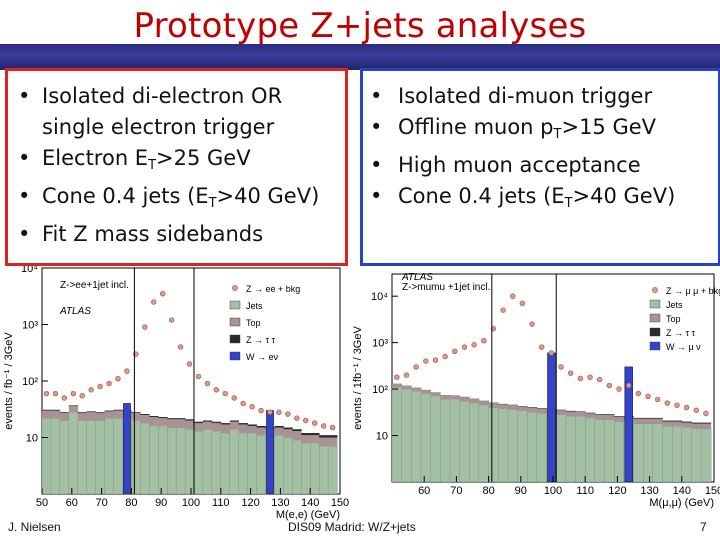 The image size is (720, 540). What do you see at coordinates (521, 491) in the screenshot?
I see `x-tick-label: 90` at bounding box center [521, 491].